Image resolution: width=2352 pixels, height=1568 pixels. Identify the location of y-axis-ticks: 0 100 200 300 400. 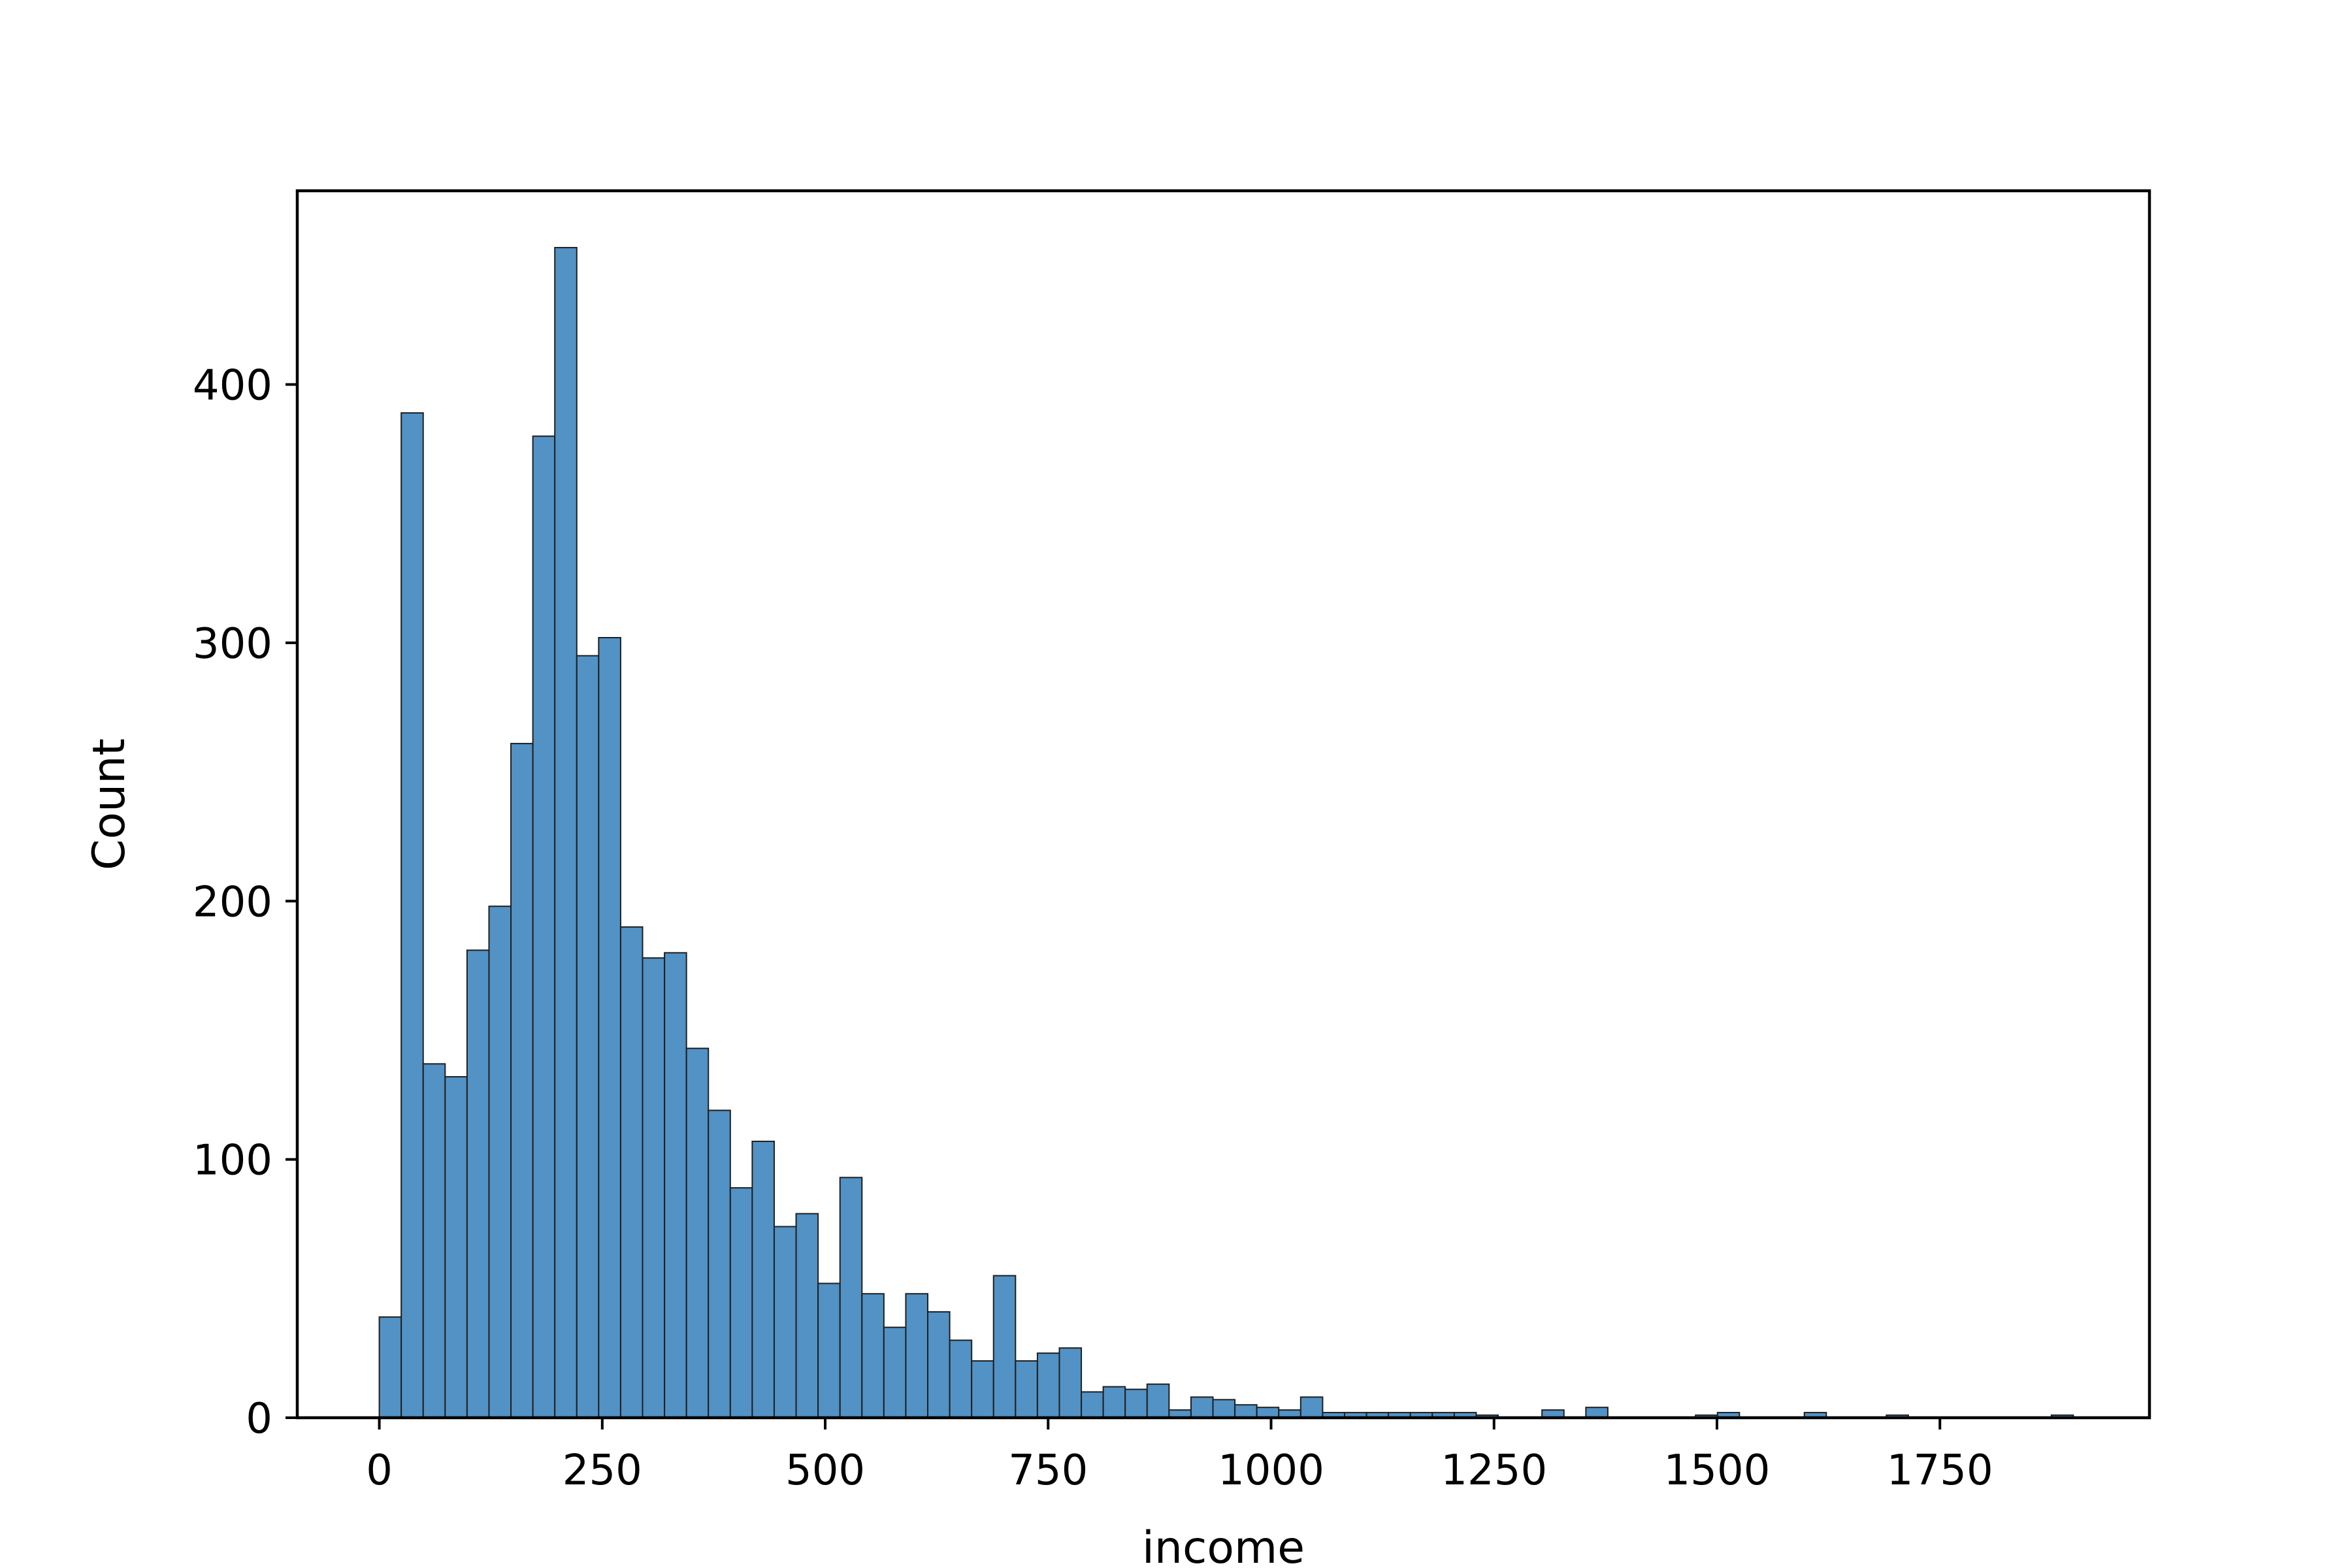
(245, 902).